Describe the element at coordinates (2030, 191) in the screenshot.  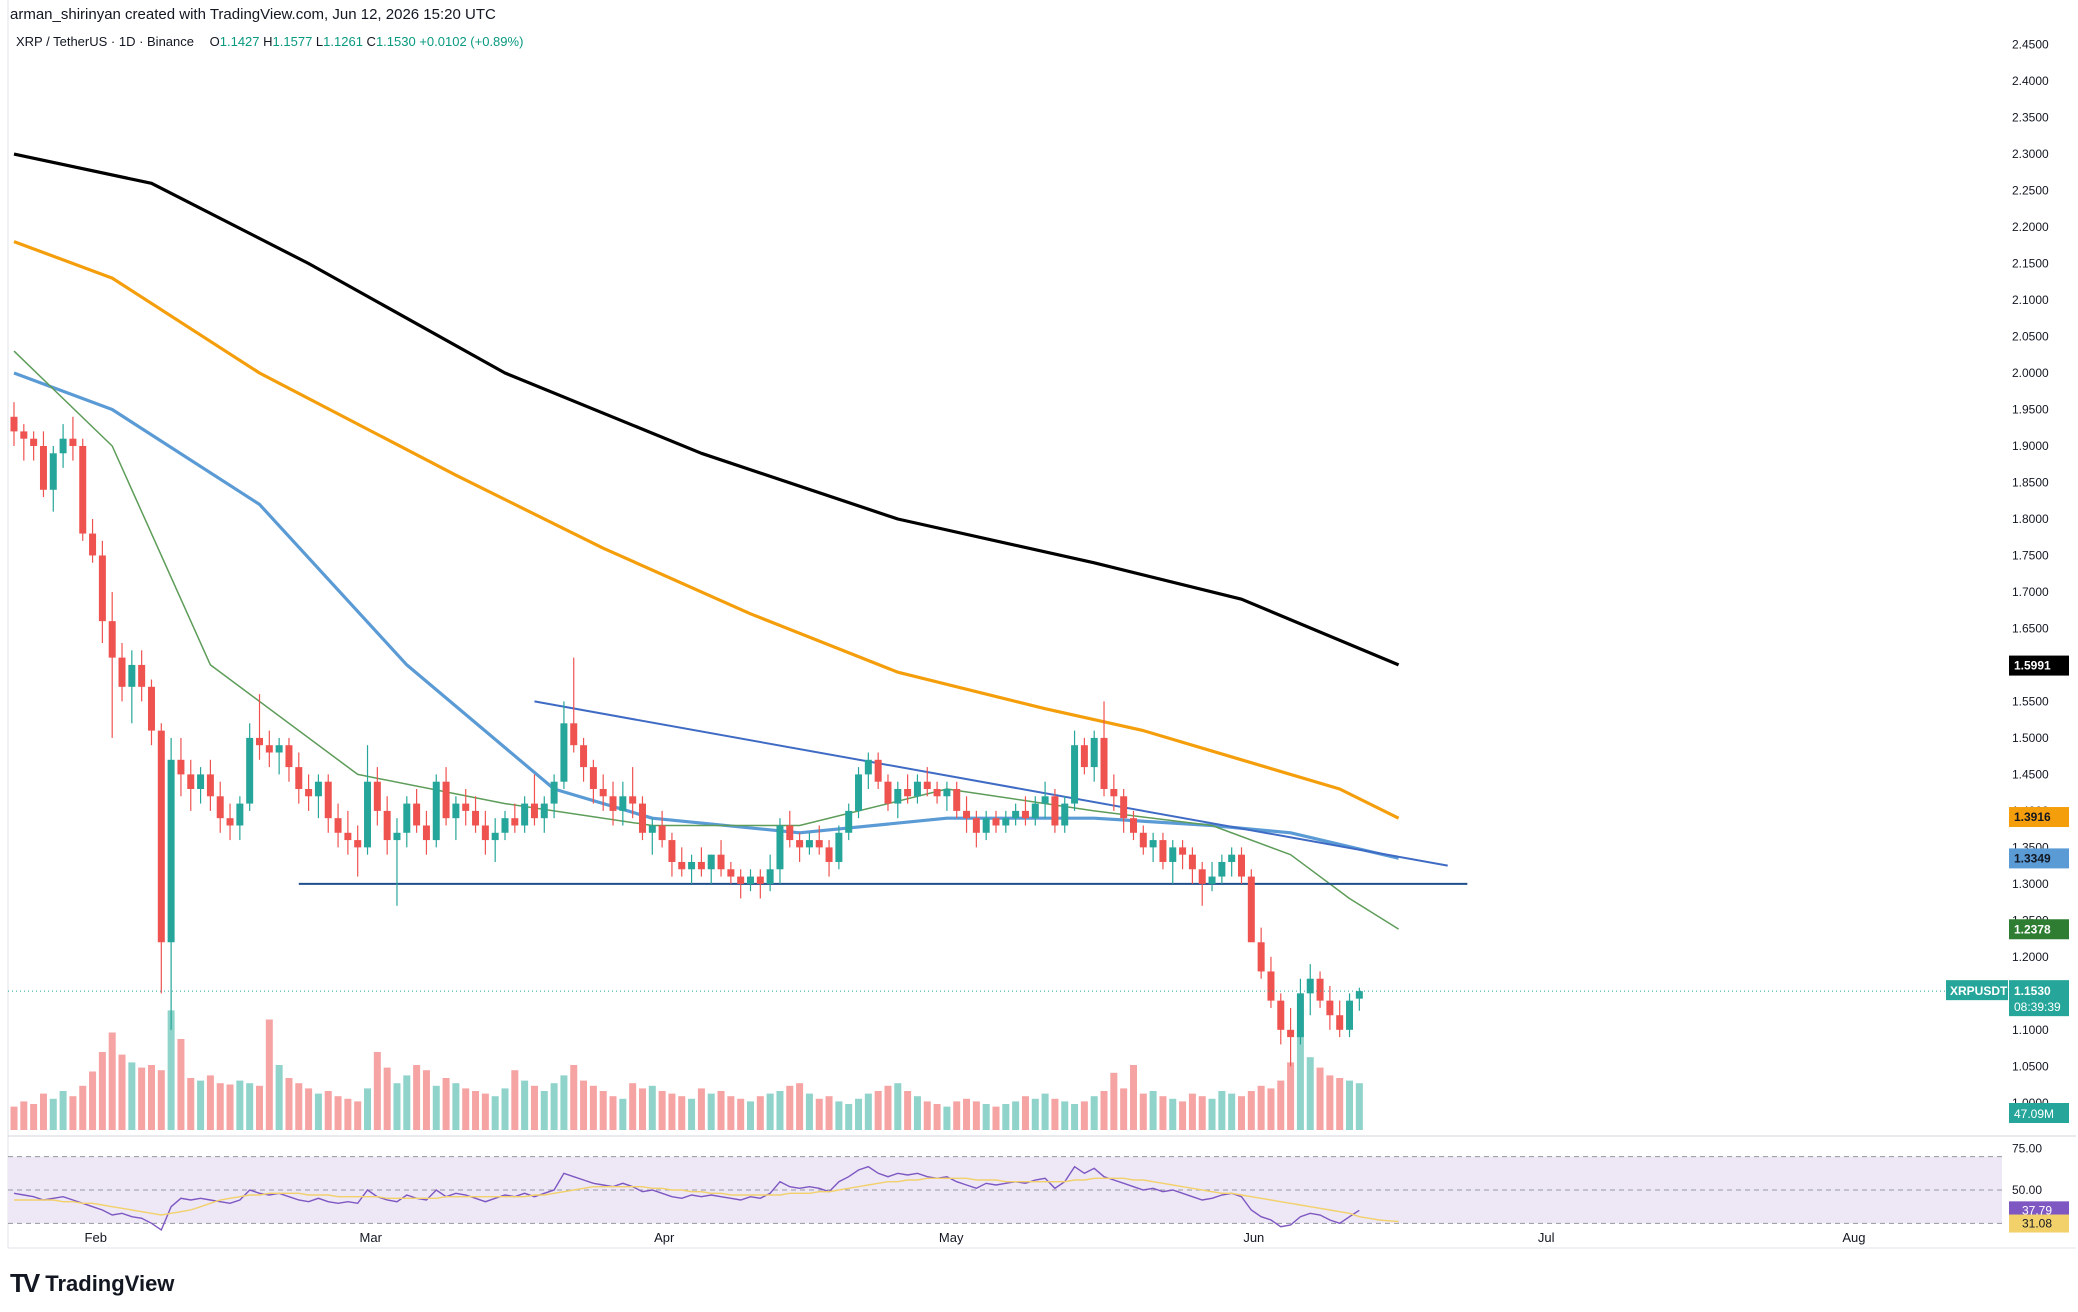
I see `price-tick-label: 2.2500` at that location.